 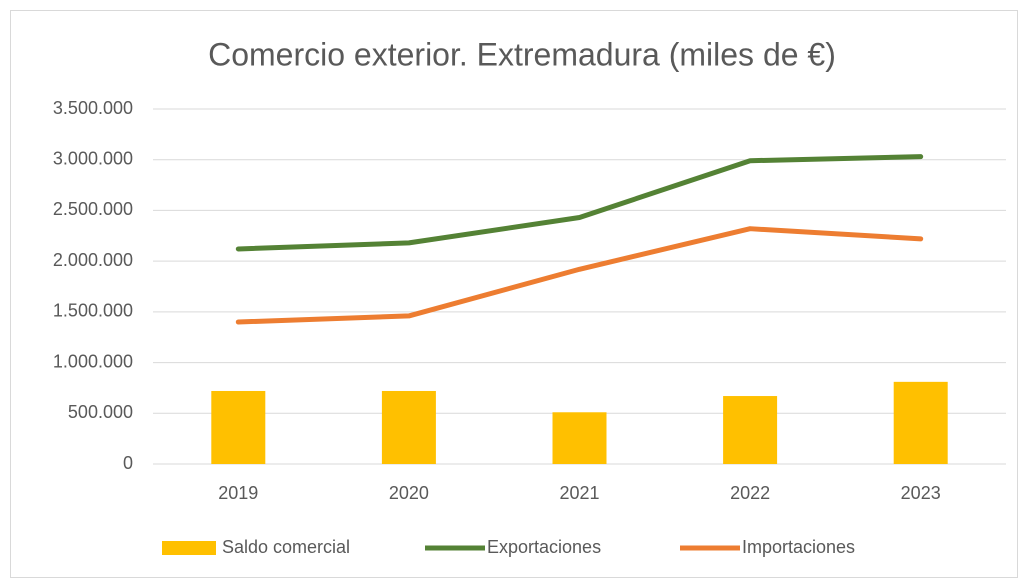 I want to click on y-tick-label: 1.000.000, so click(x=93, y=361).